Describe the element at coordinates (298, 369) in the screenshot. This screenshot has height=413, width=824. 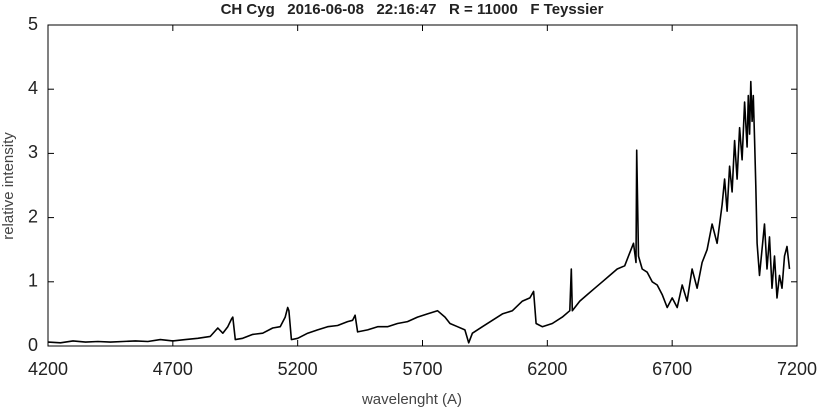
I see `x-tick-label: 5200` at that location.